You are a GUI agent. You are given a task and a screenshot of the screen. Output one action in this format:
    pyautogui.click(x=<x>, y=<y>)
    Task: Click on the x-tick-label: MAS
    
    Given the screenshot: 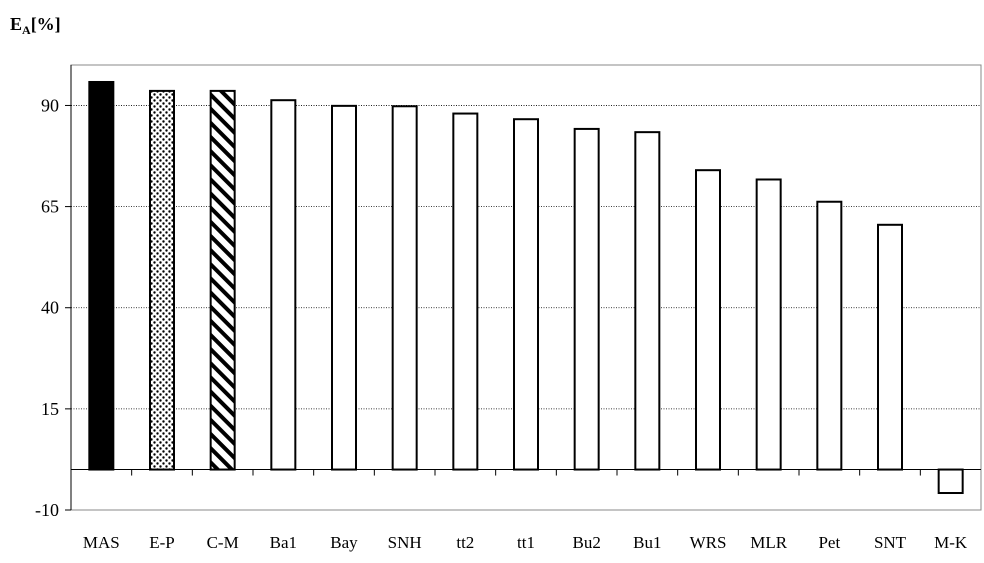 What is the action you would take?
    pyautogui.click(x=101, y=542)
    